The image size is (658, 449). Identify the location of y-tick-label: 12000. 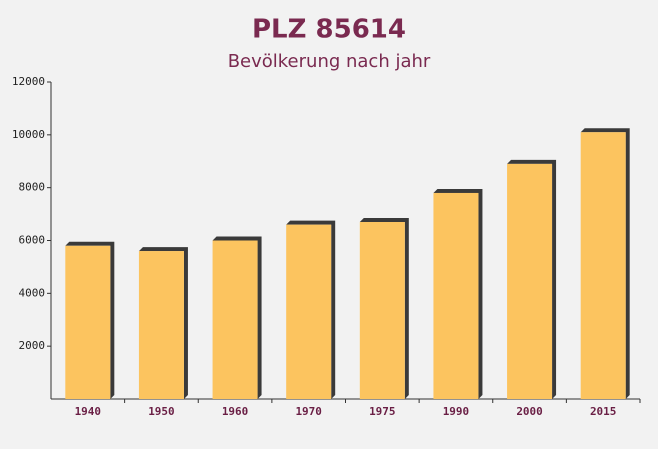
(28, 81).